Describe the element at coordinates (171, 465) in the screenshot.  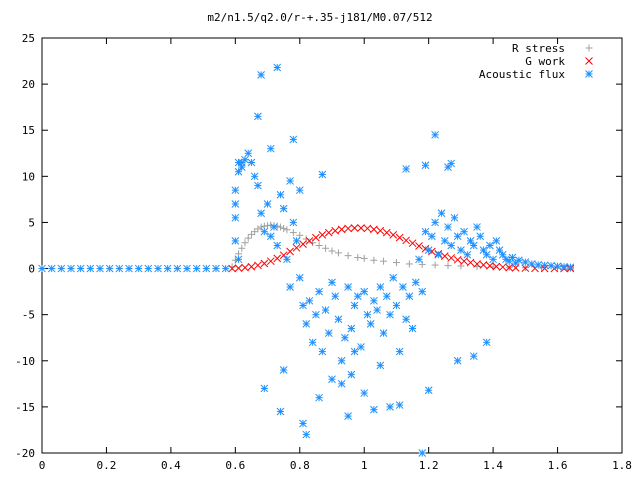
I see `x-tick-label: 0.4` at that location.